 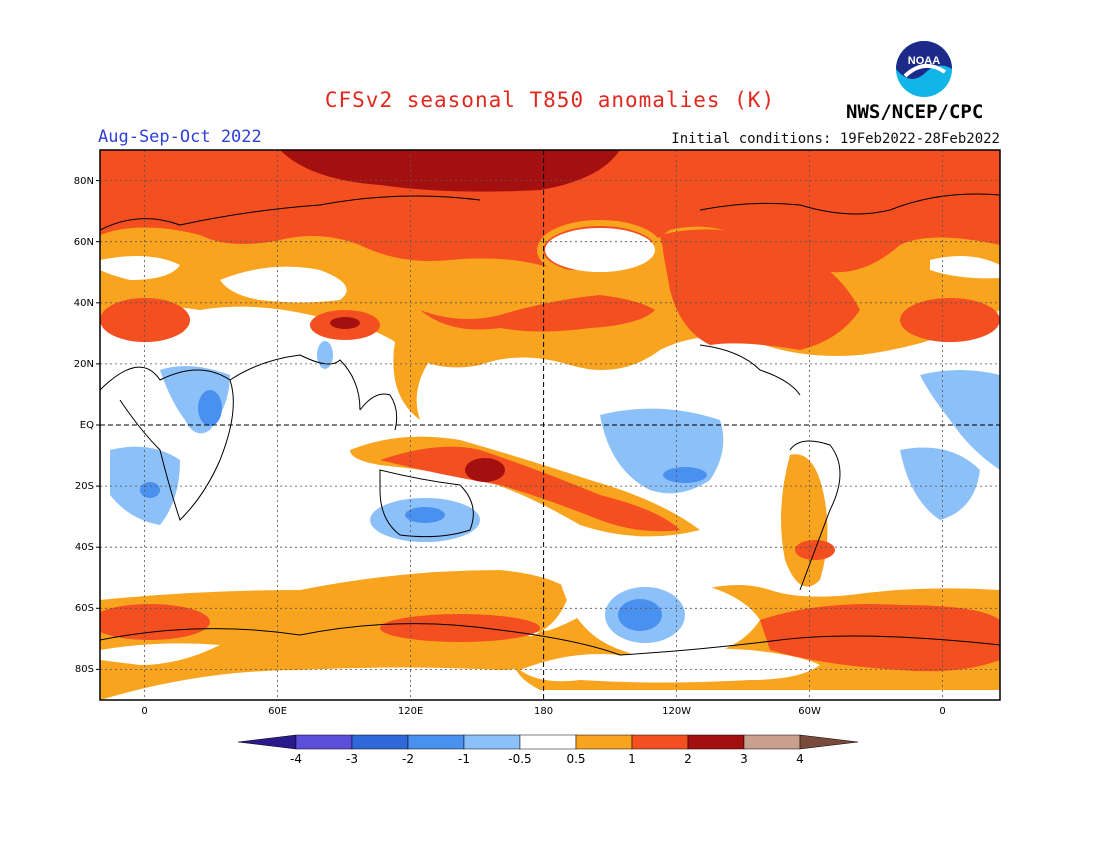 What do you see at coordinates (84, 181) in the screenshot?
I see `lat-label: 80N` at bounding box center [84, 181].